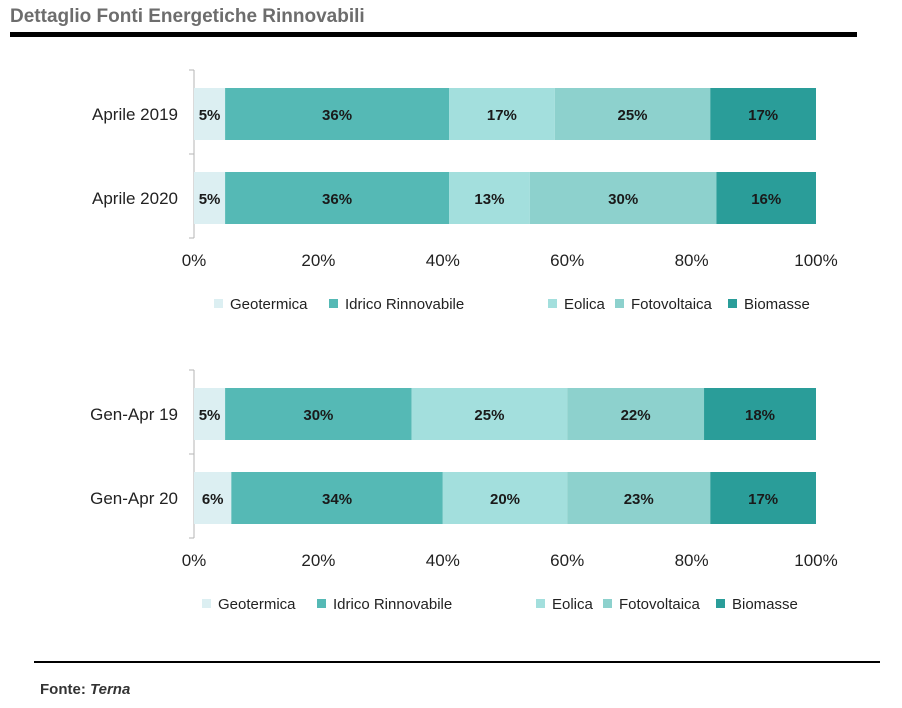 The height and width of the screenshot is (708, 902). Describe the element at coordinates (135, 114) in the screenshot. I see `category-label: Aprile 2019` at that location.